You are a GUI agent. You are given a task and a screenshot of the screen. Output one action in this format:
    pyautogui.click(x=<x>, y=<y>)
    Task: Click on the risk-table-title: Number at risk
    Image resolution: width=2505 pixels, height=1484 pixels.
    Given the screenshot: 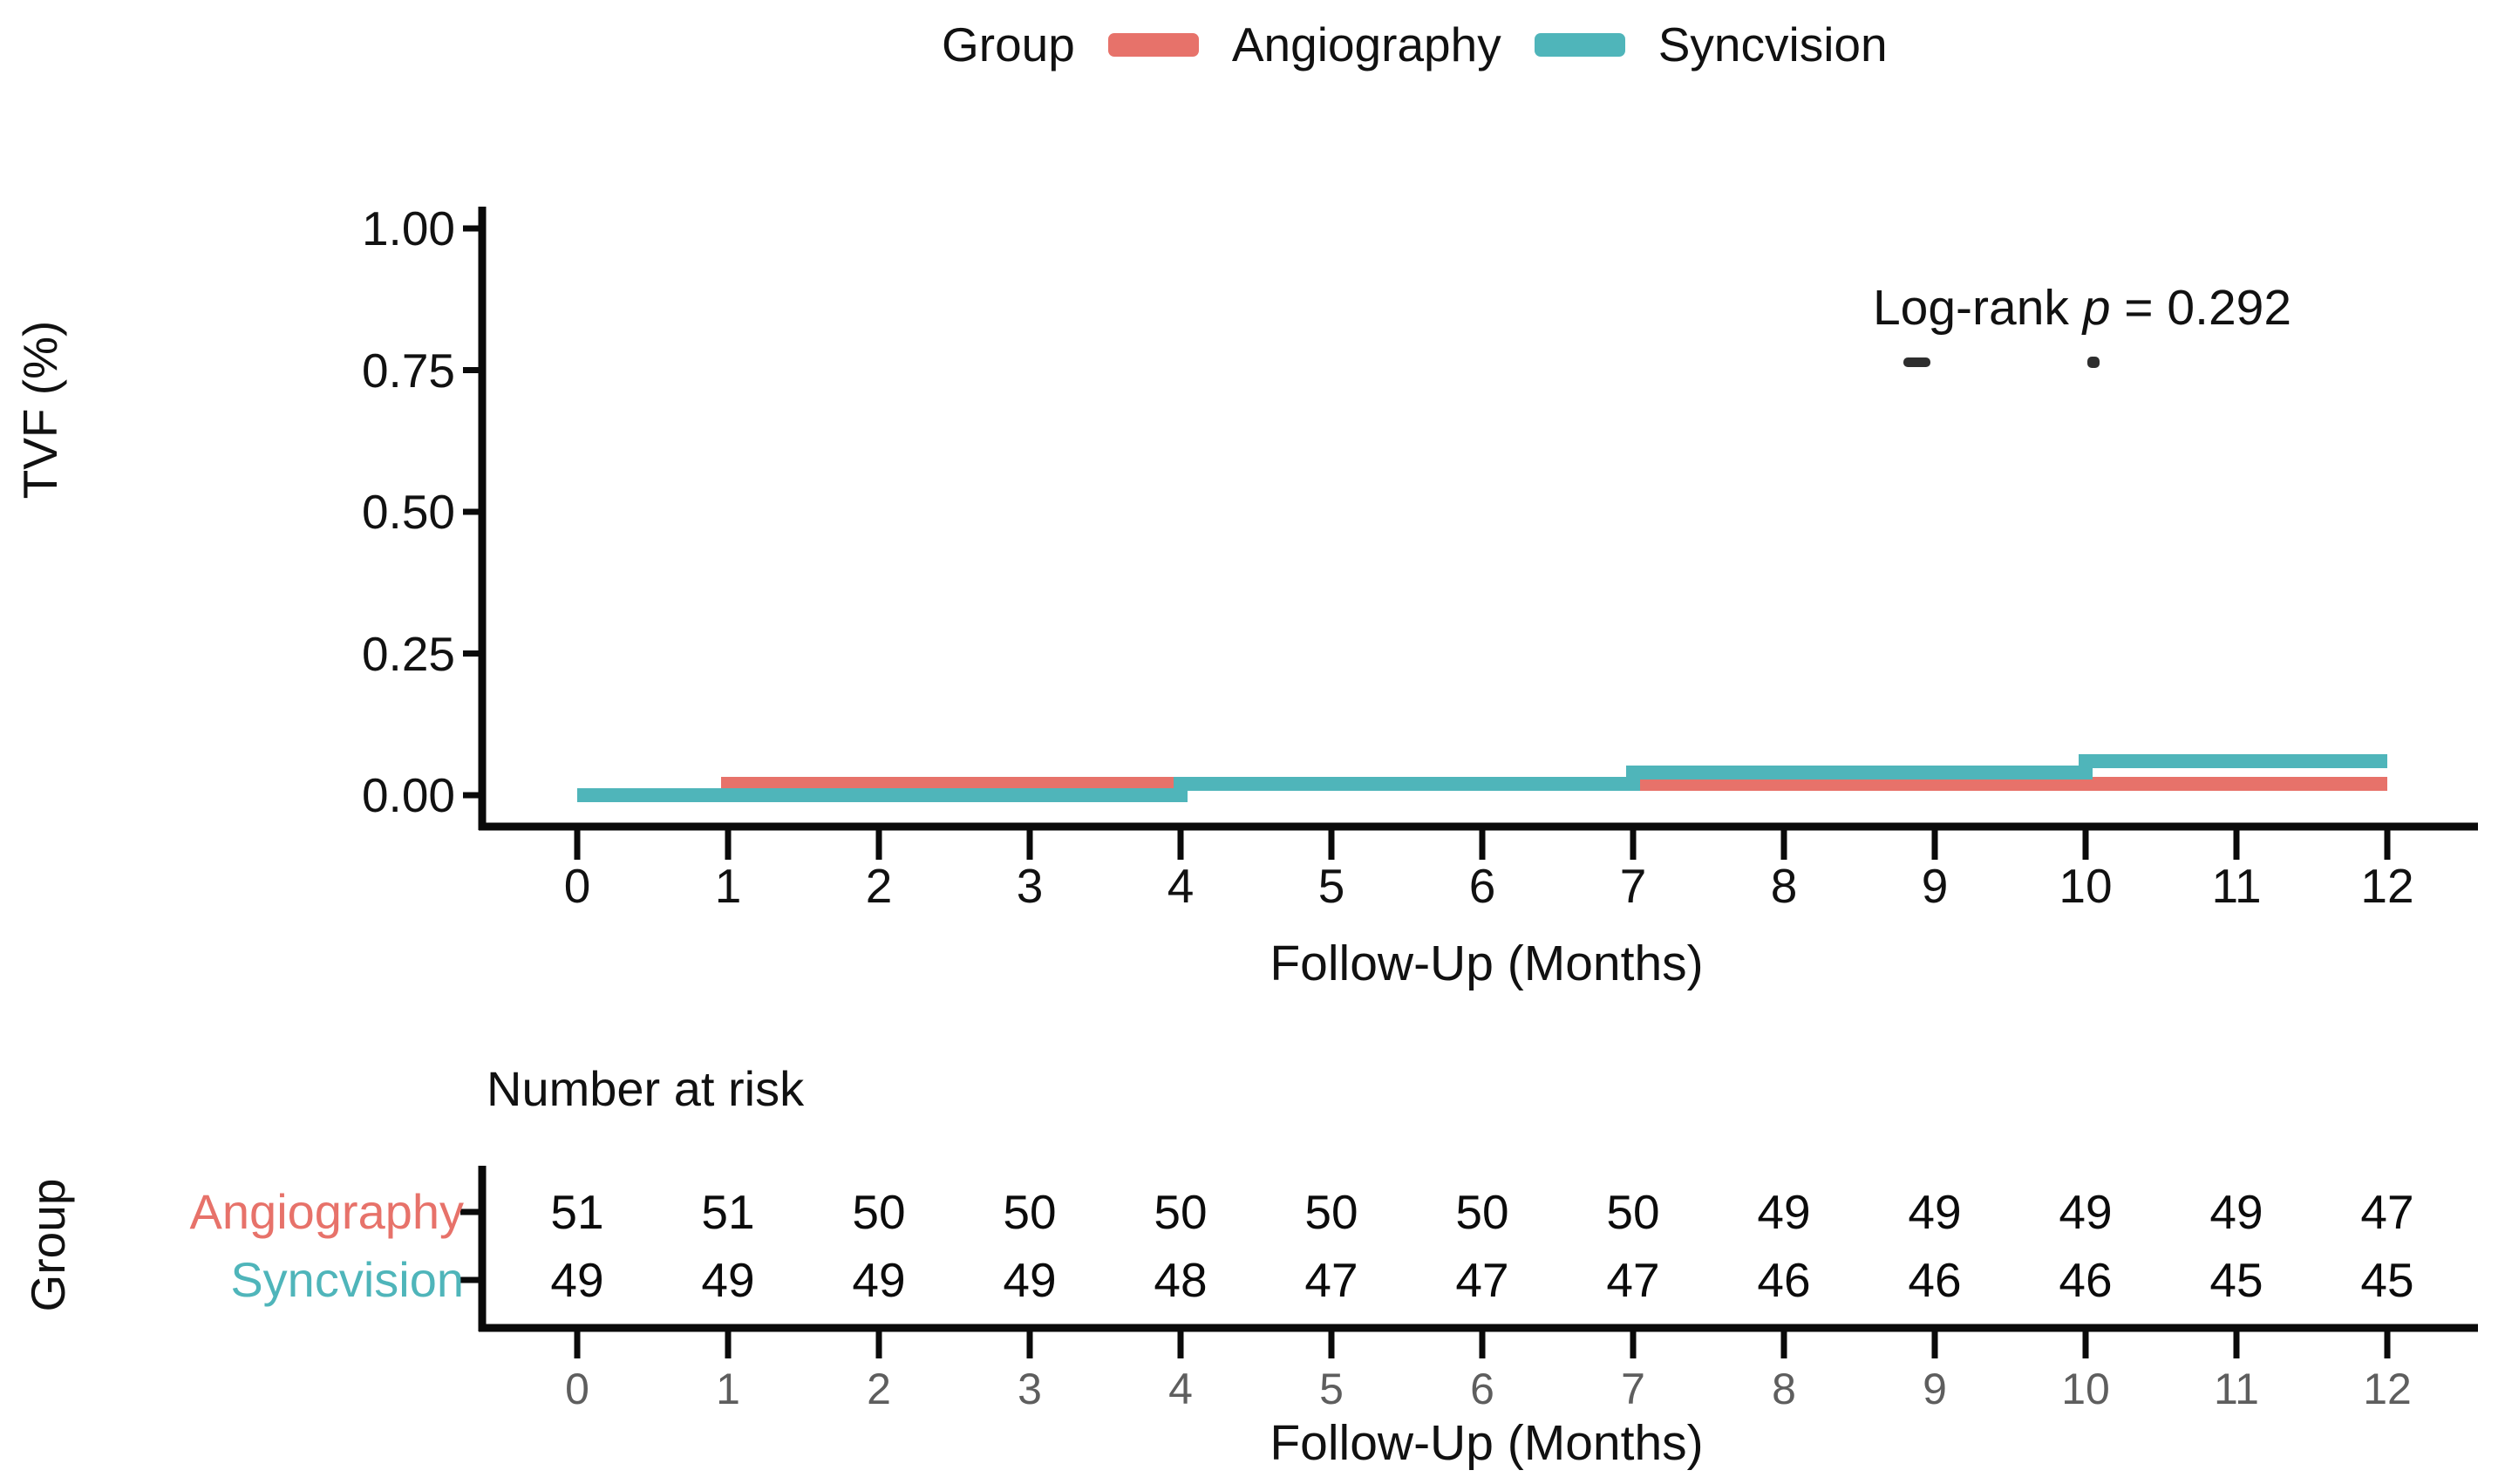 What is the action you would take?
    pyautogui.click(x=646, y=1088)
    